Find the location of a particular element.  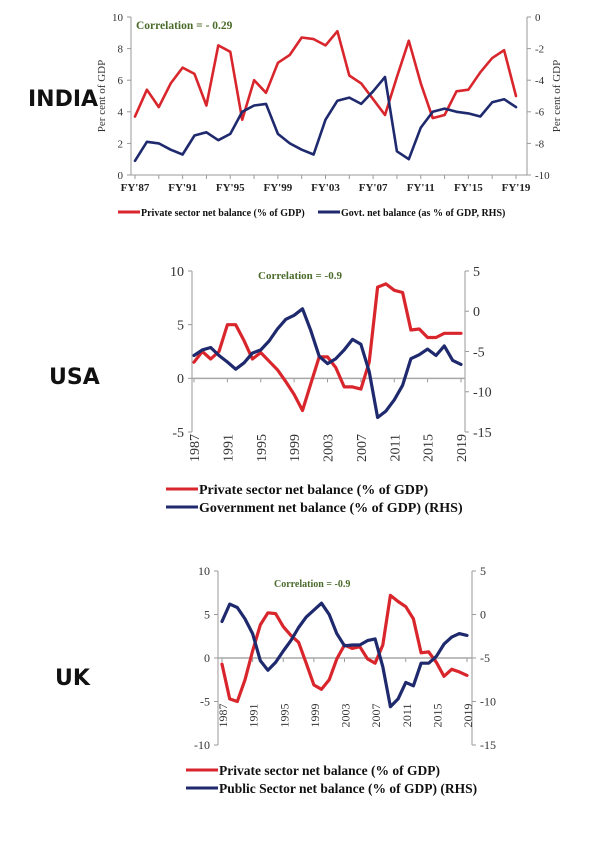

x-tick-label: FY'07 is located at coordinates (373, 188).